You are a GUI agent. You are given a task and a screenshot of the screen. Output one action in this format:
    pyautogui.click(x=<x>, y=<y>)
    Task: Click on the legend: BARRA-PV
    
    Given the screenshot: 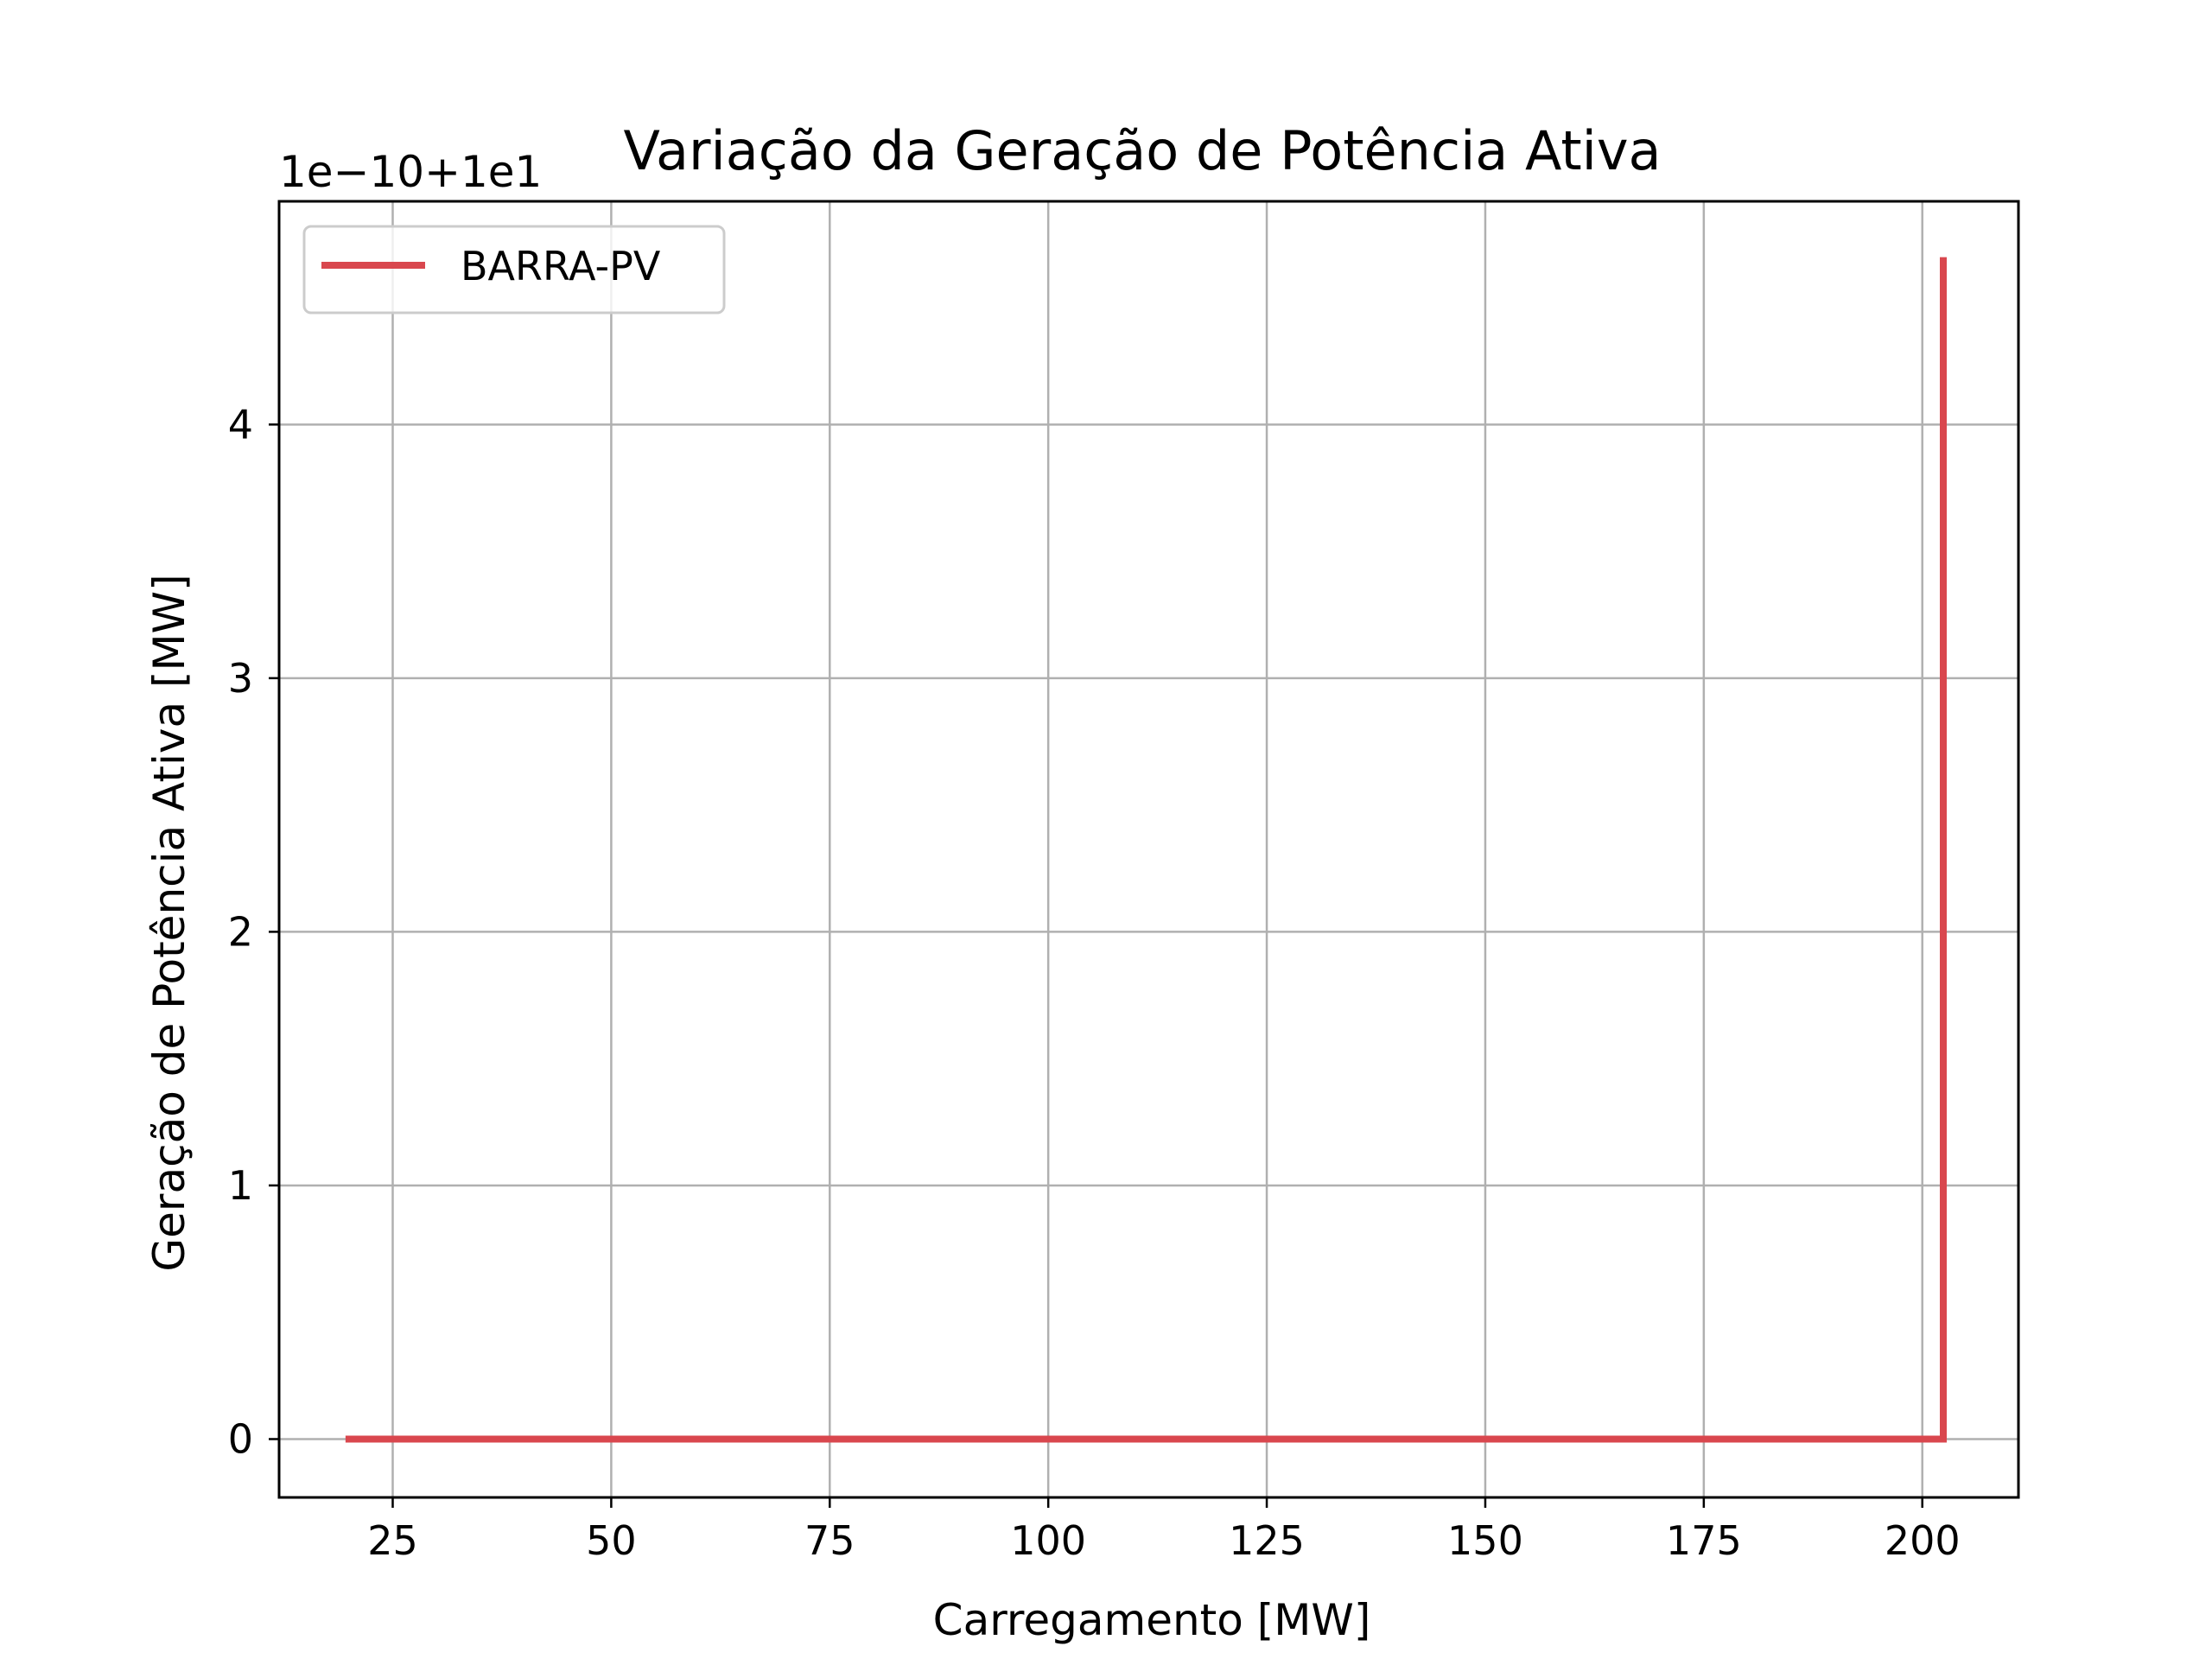 What is the action you would take?
    pyautogui.click(x=514, y=270)
    